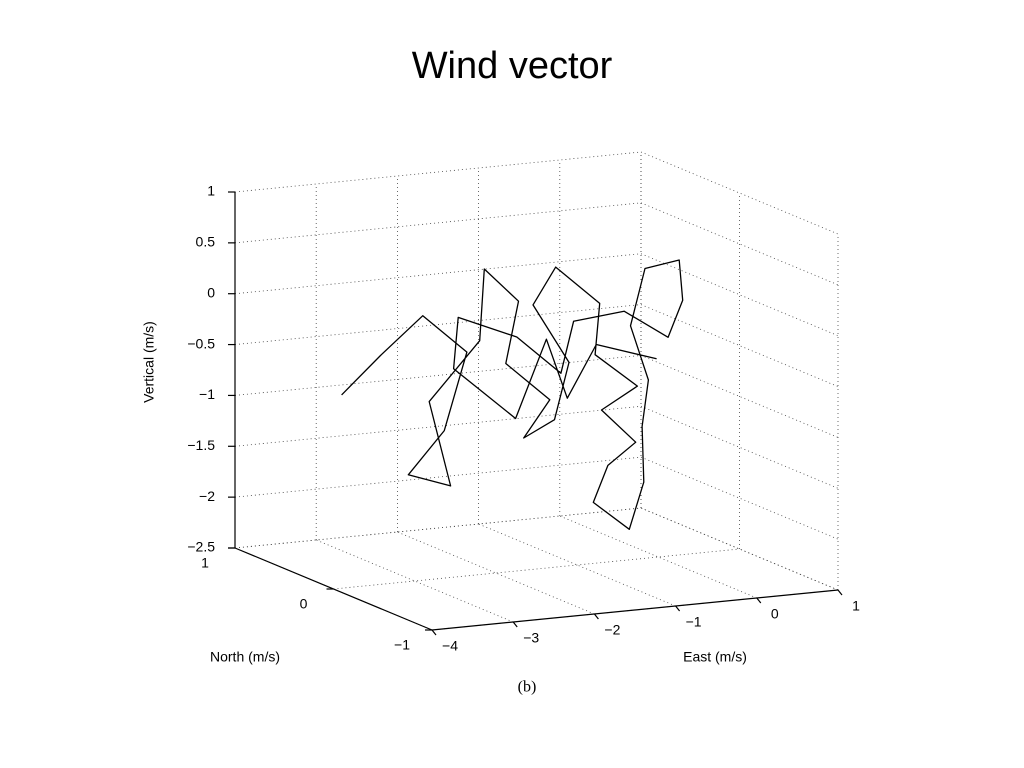 Image resolution: width=1024 pixels, height=768 pixels. I want to click on x-axis, so click(635, 610).